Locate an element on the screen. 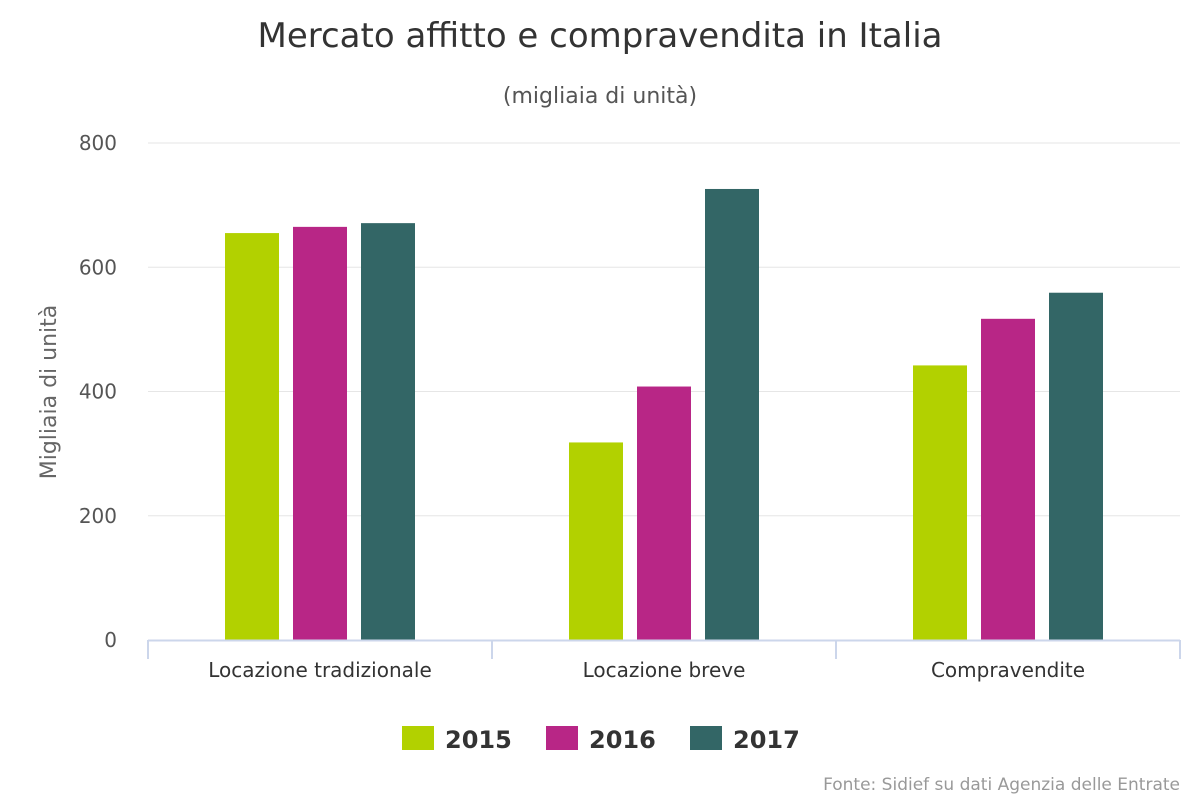 The image size is (1200, 800). legend-swatch-2016 is located at coordinates (562, 738).